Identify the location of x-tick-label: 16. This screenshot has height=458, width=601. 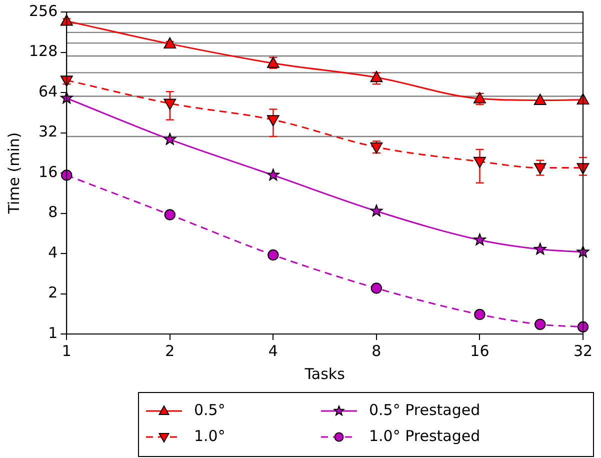
(480, 351).